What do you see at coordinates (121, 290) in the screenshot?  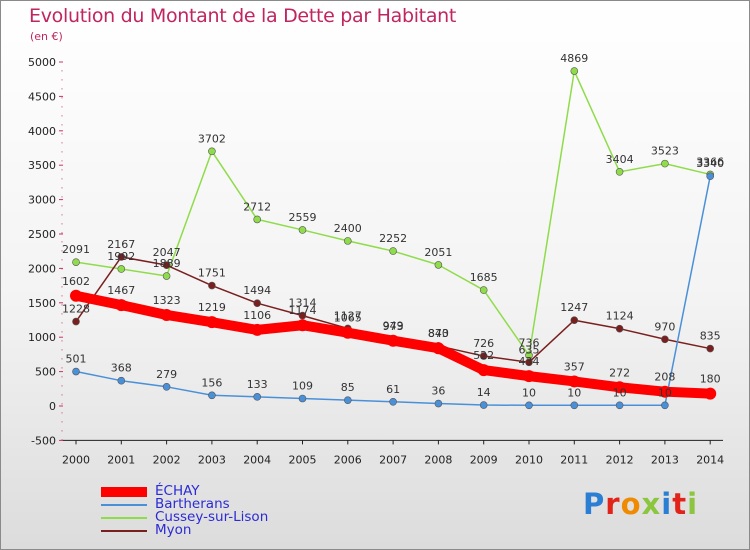 I see `data-label-echay: 1467` at bounding box center [121, 290].